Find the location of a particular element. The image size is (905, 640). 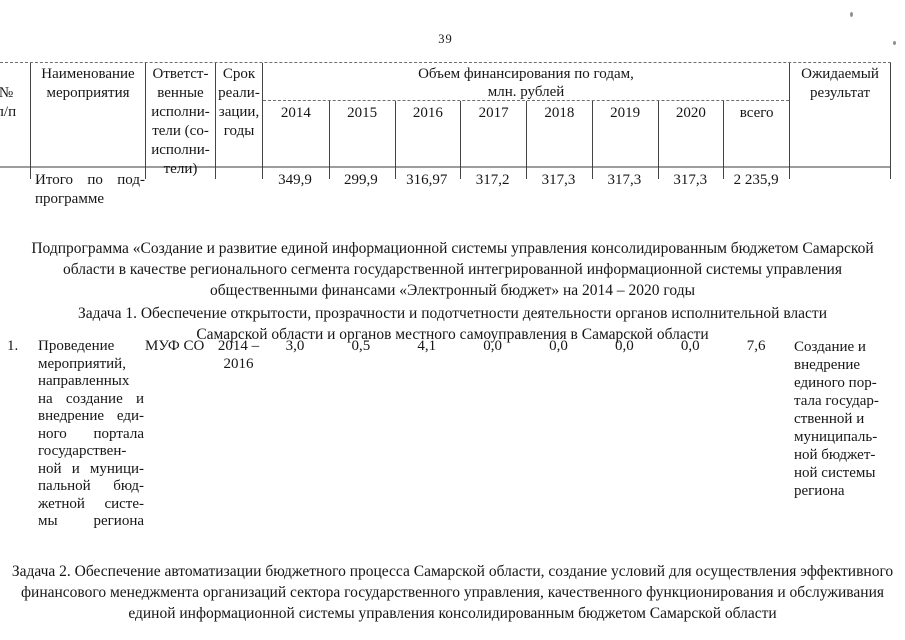

total-2018: 317,3 is located at coordinates (558, 180).